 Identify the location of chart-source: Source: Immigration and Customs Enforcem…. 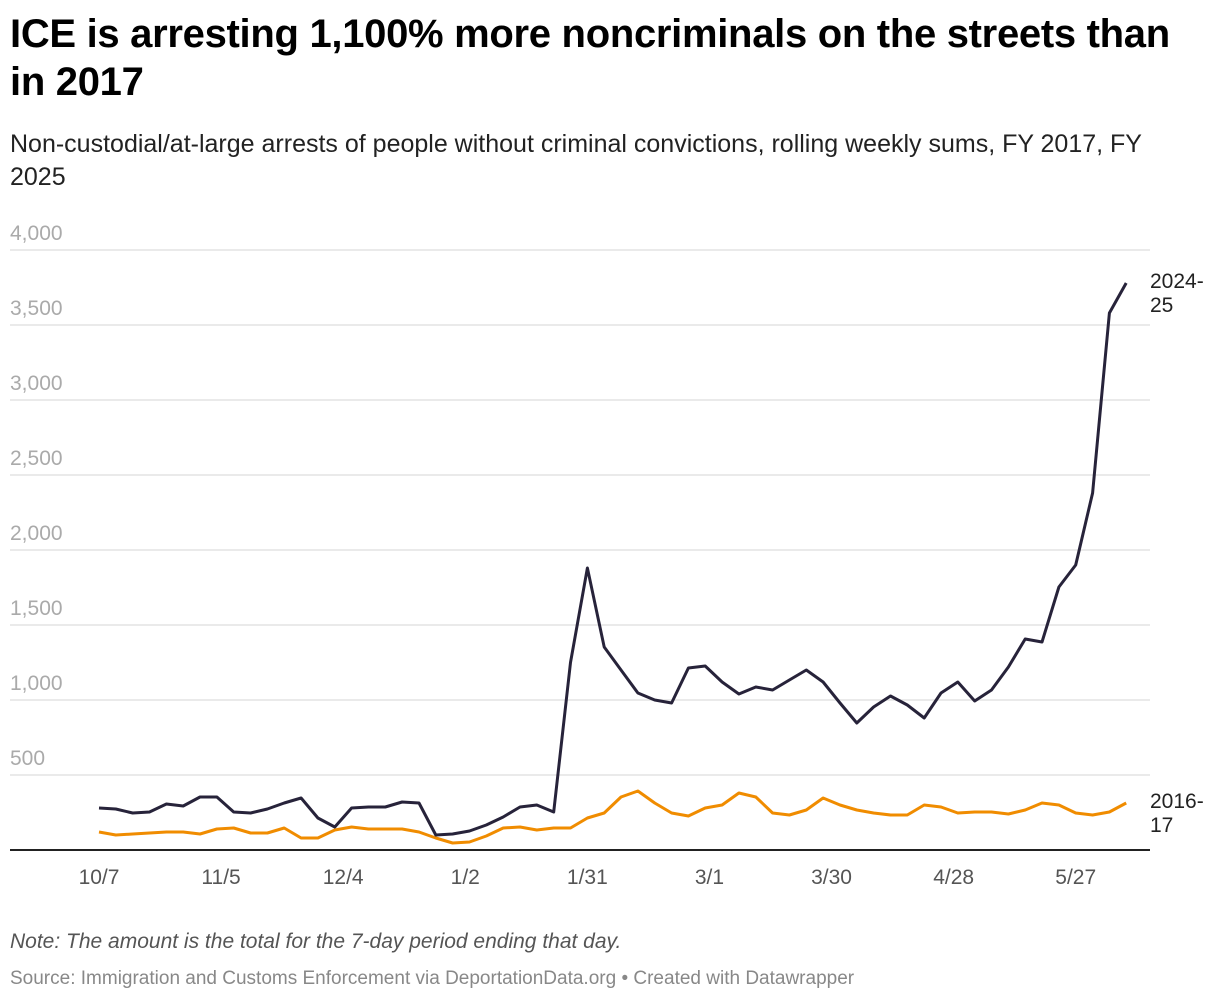
(432, 978).